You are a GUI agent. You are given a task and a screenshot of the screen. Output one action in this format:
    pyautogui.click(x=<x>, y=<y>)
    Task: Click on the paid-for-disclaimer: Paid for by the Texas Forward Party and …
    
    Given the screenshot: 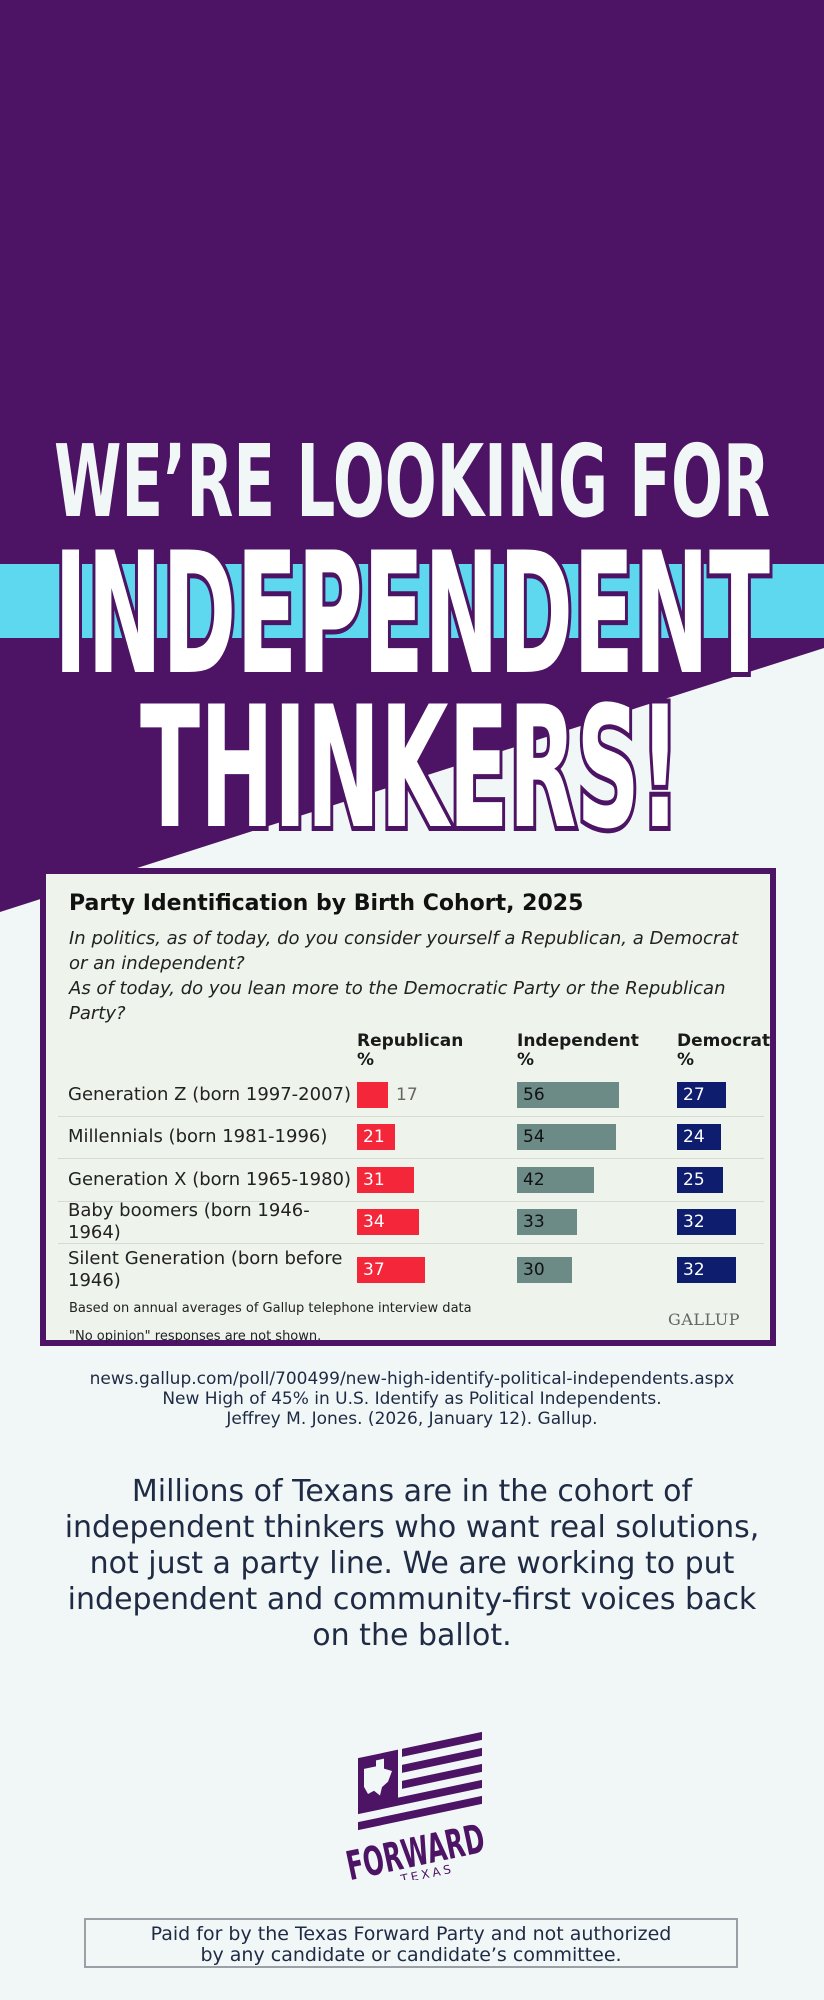 What is the action you would take?
    pyautogui.click(x=411, y=1943)
    